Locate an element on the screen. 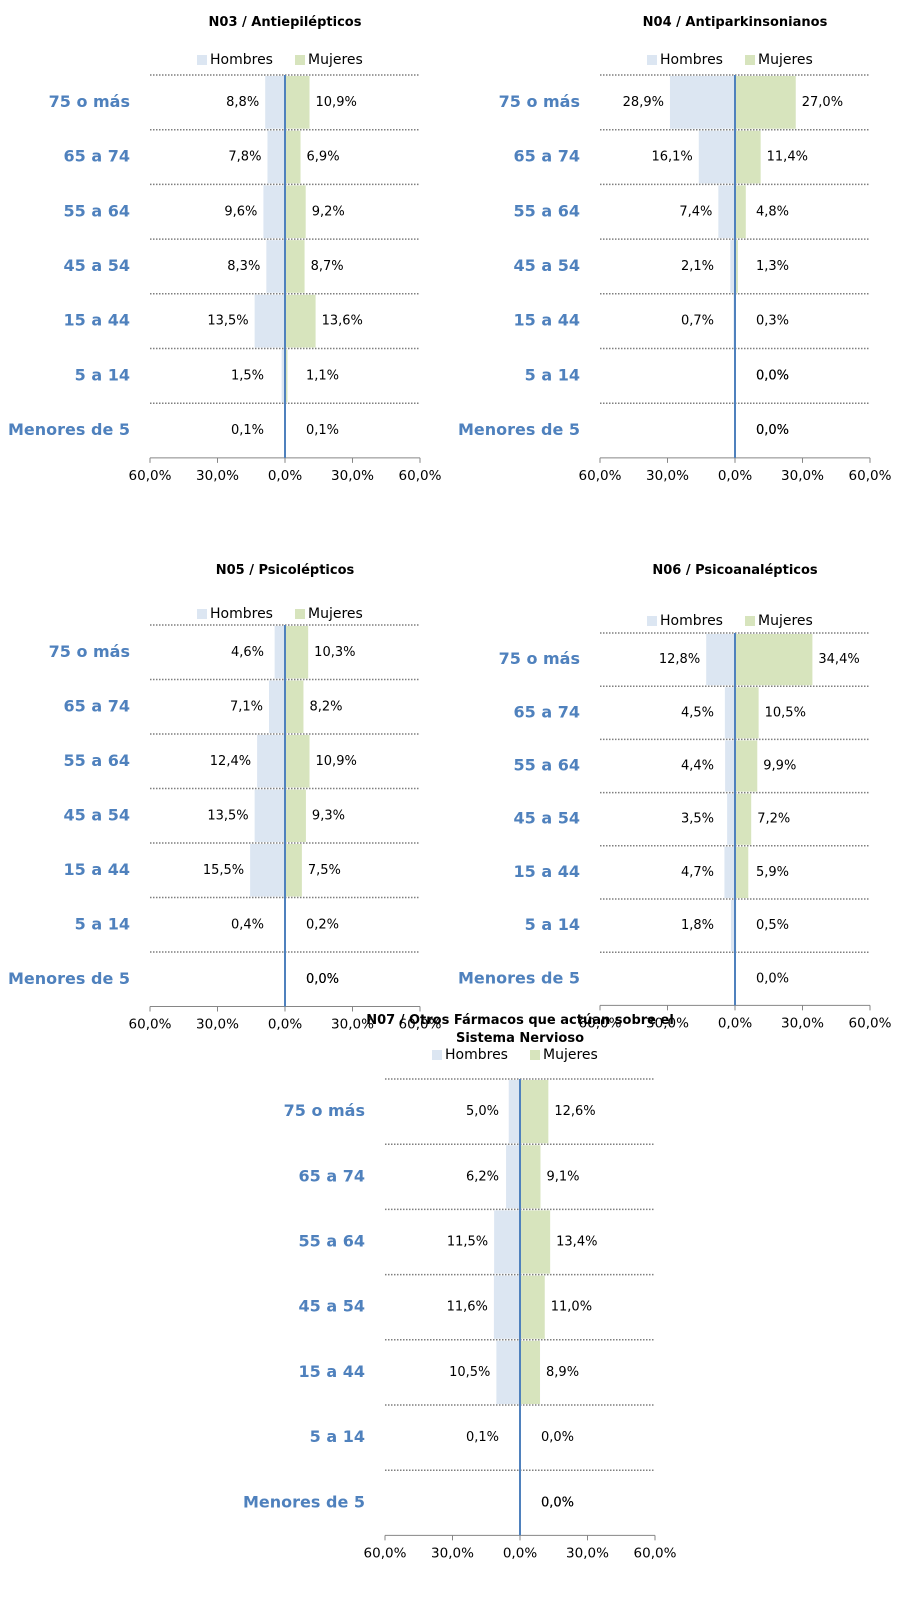 This screenshot has height=1617, width=921. category-label: 65 a 74 is located at coordinates (547, 156).